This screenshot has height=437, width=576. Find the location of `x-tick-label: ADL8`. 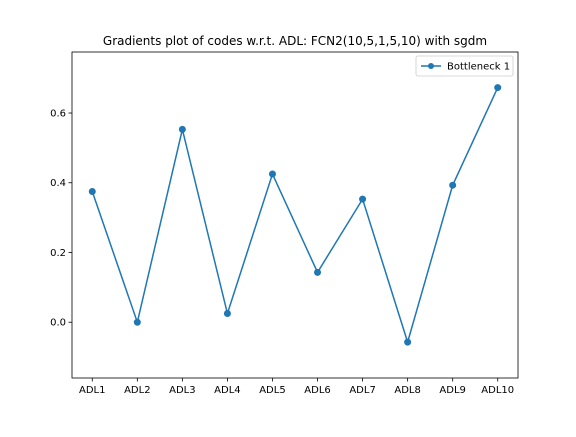

x-tick-label: ADL8 is located at coordinates (407, 390).